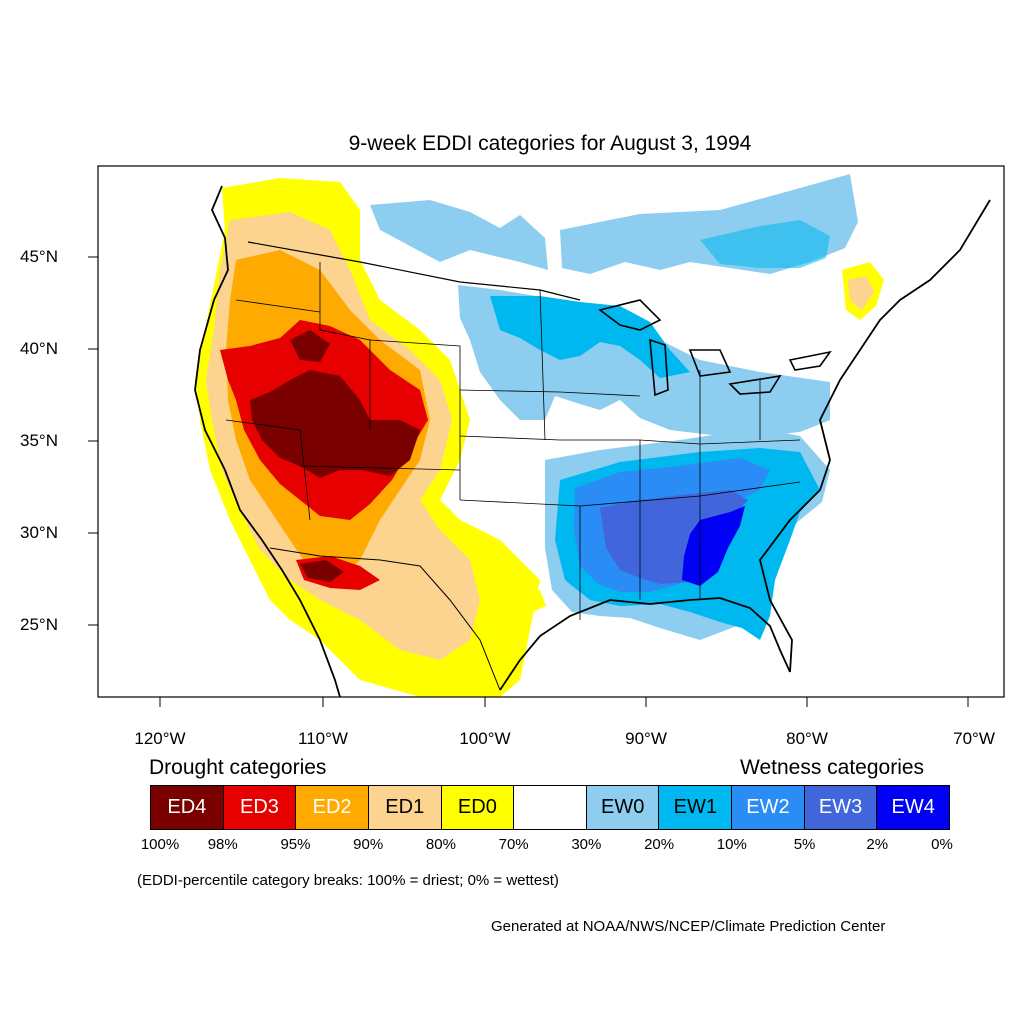 This screenshot has width=1024, height=1024. Describe the element at coordinates (160, 738) in the screenshot. I see `lon-label-120: 120°W` at that location.